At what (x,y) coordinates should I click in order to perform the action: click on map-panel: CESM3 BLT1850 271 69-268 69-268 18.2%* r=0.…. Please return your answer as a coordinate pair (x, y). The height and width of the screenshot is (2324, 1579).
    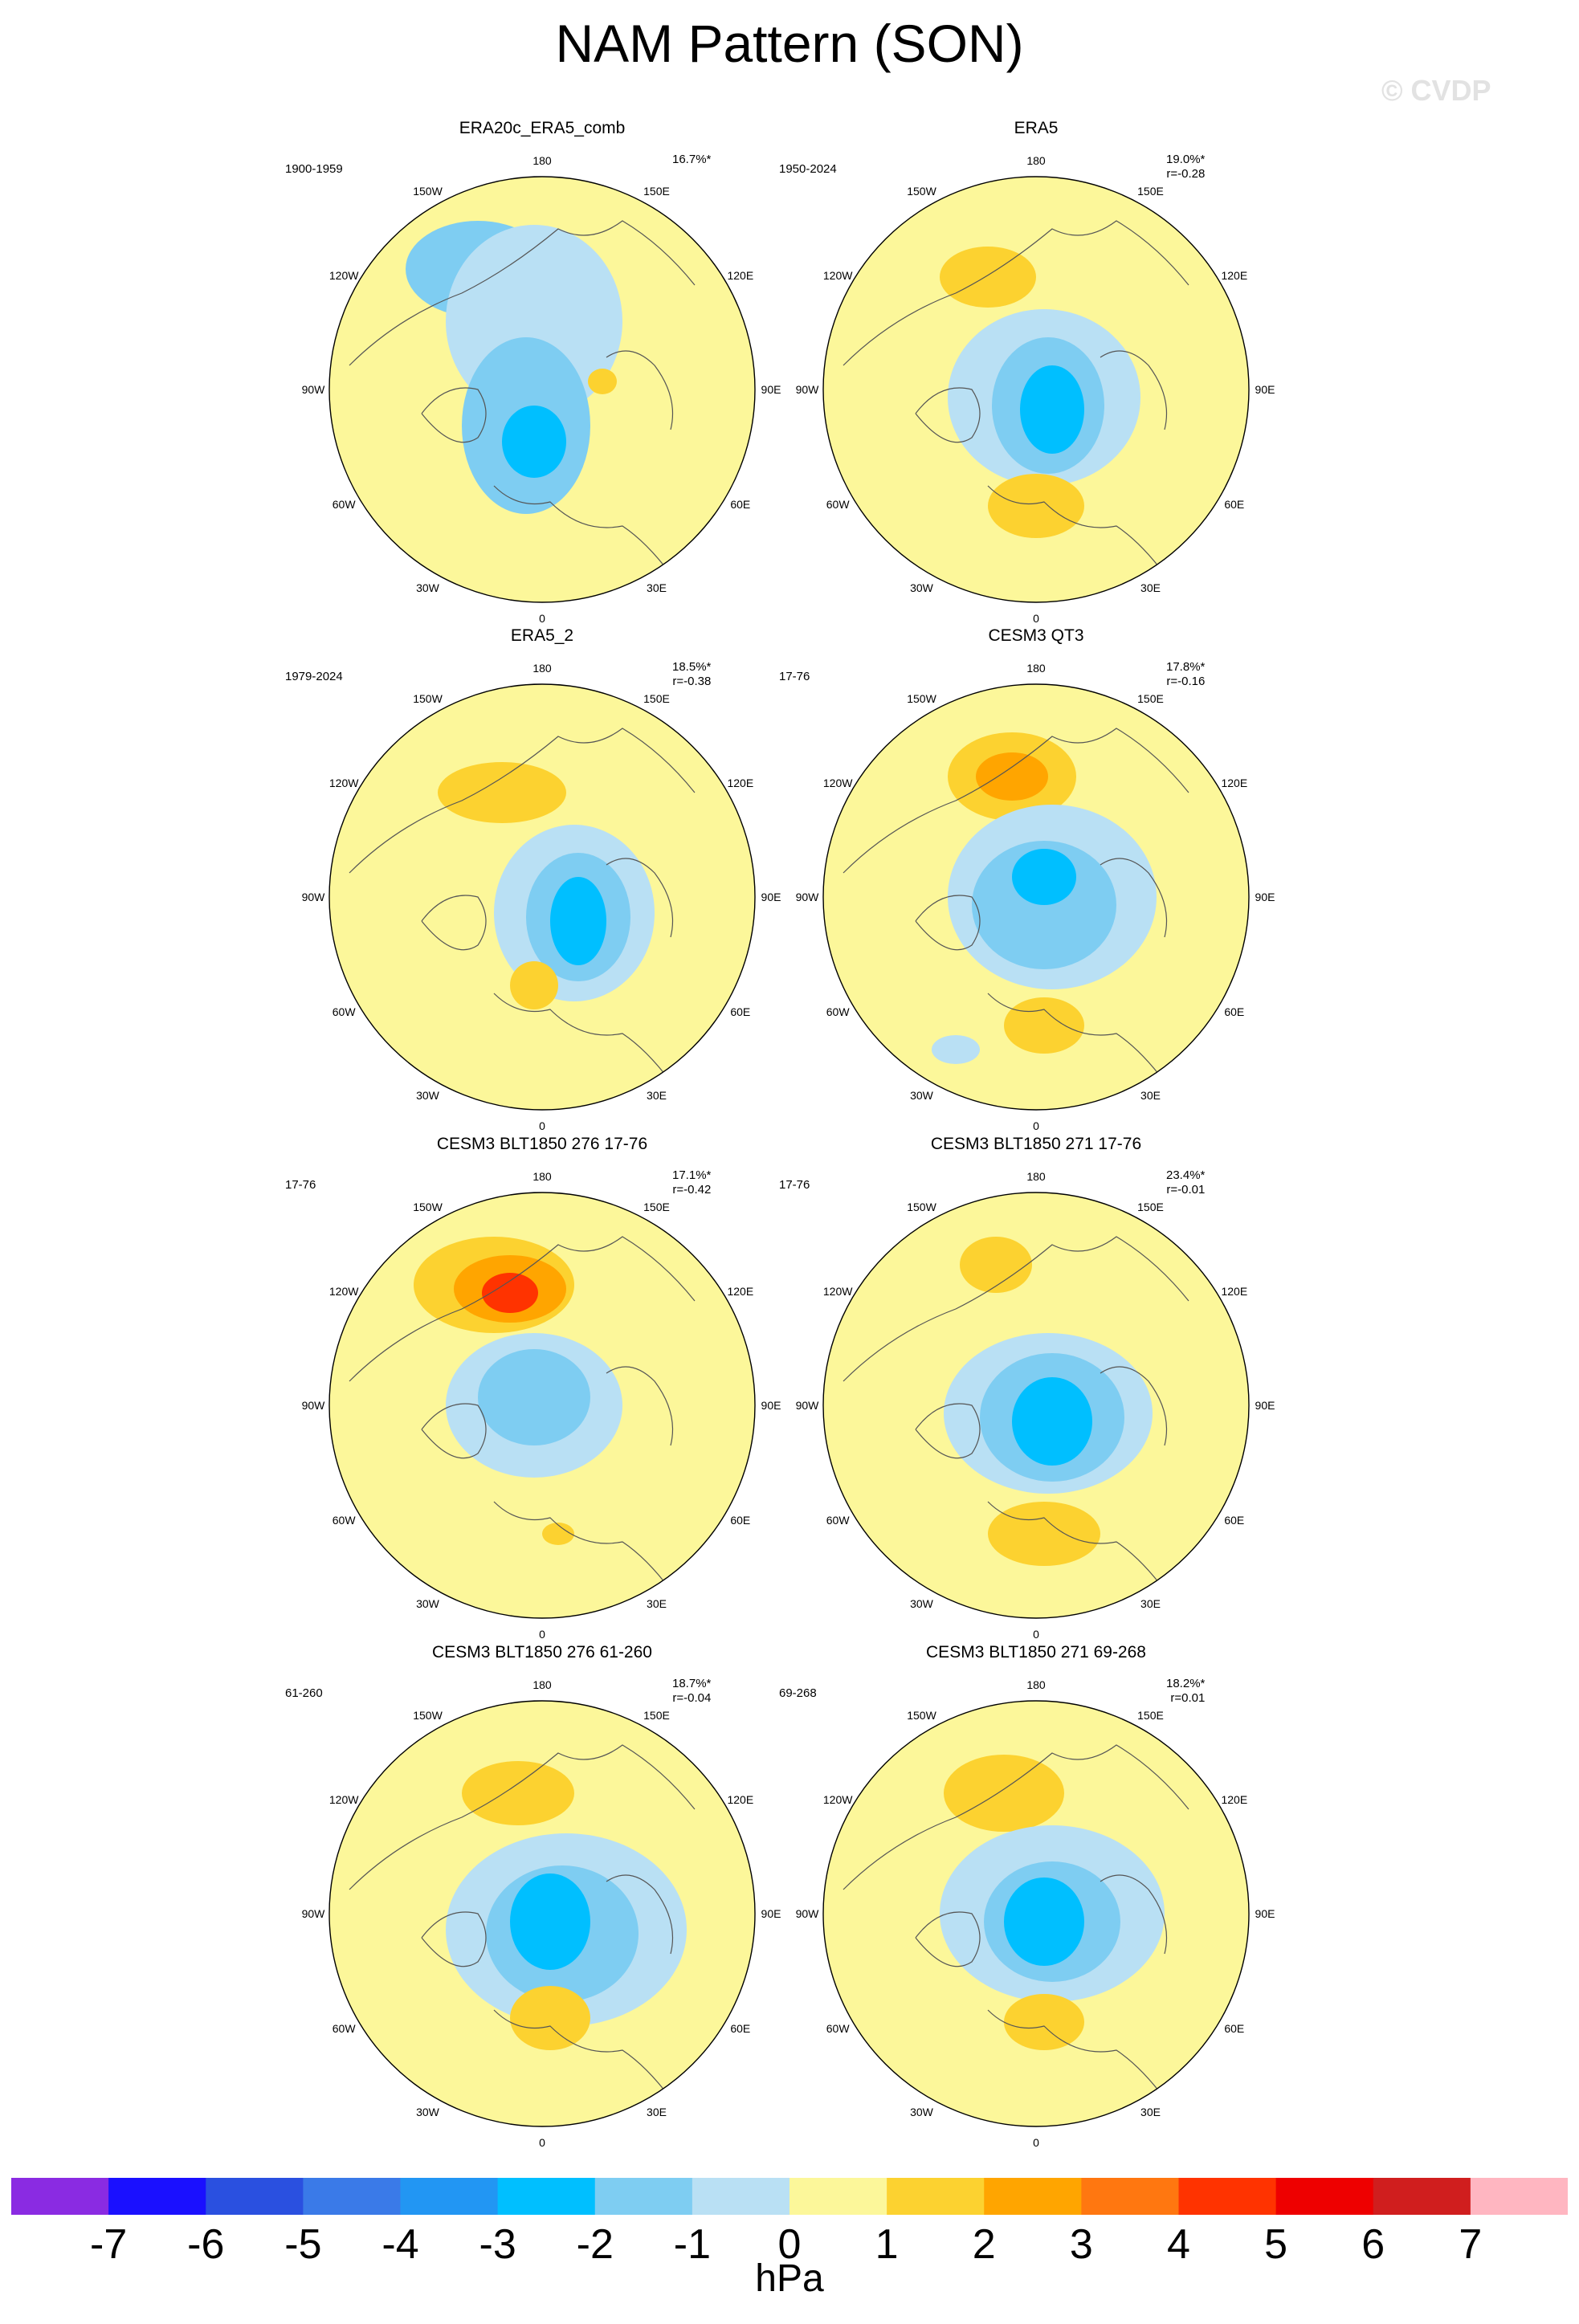
    Looking at the image, I should click on (1036, 1896).